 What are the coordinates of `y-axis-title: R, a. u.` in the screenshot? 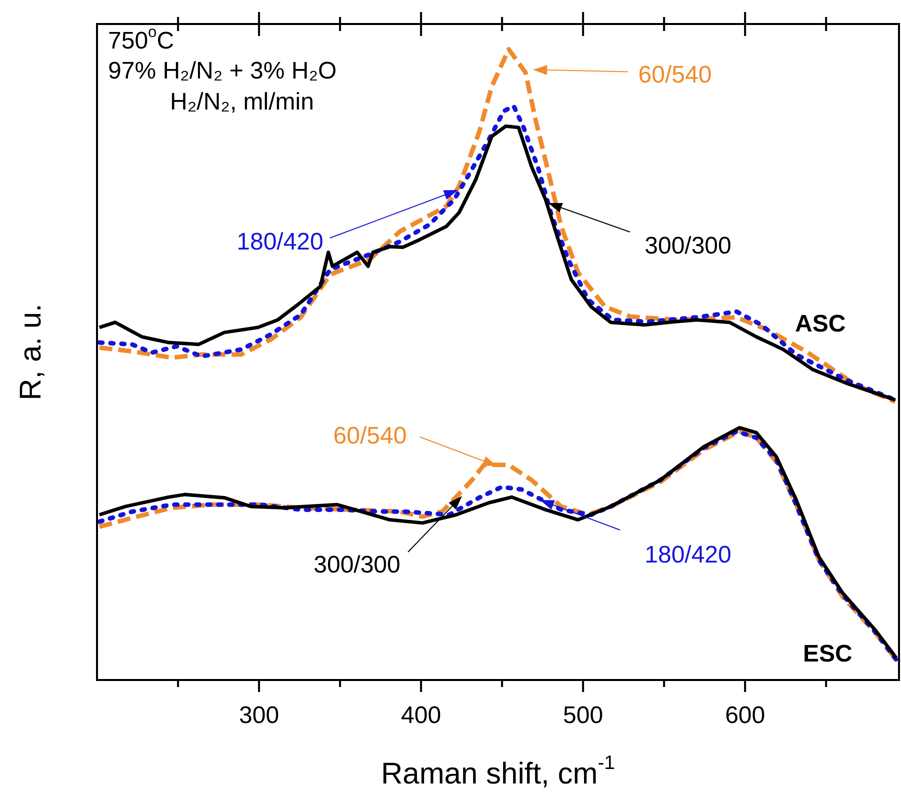 It's located at (31, 352).